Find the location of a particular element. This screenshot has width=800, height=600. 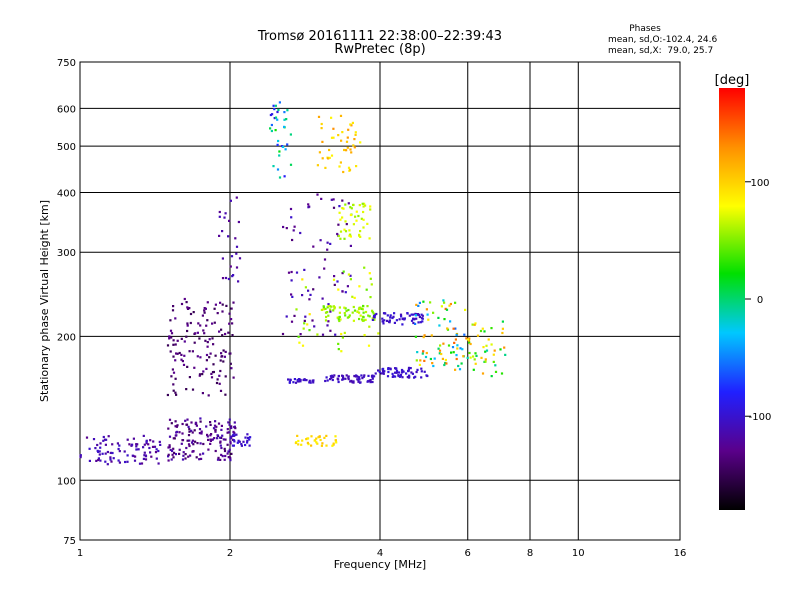

colorbar-tick-label: 0 is located at coordinates (760, 300).